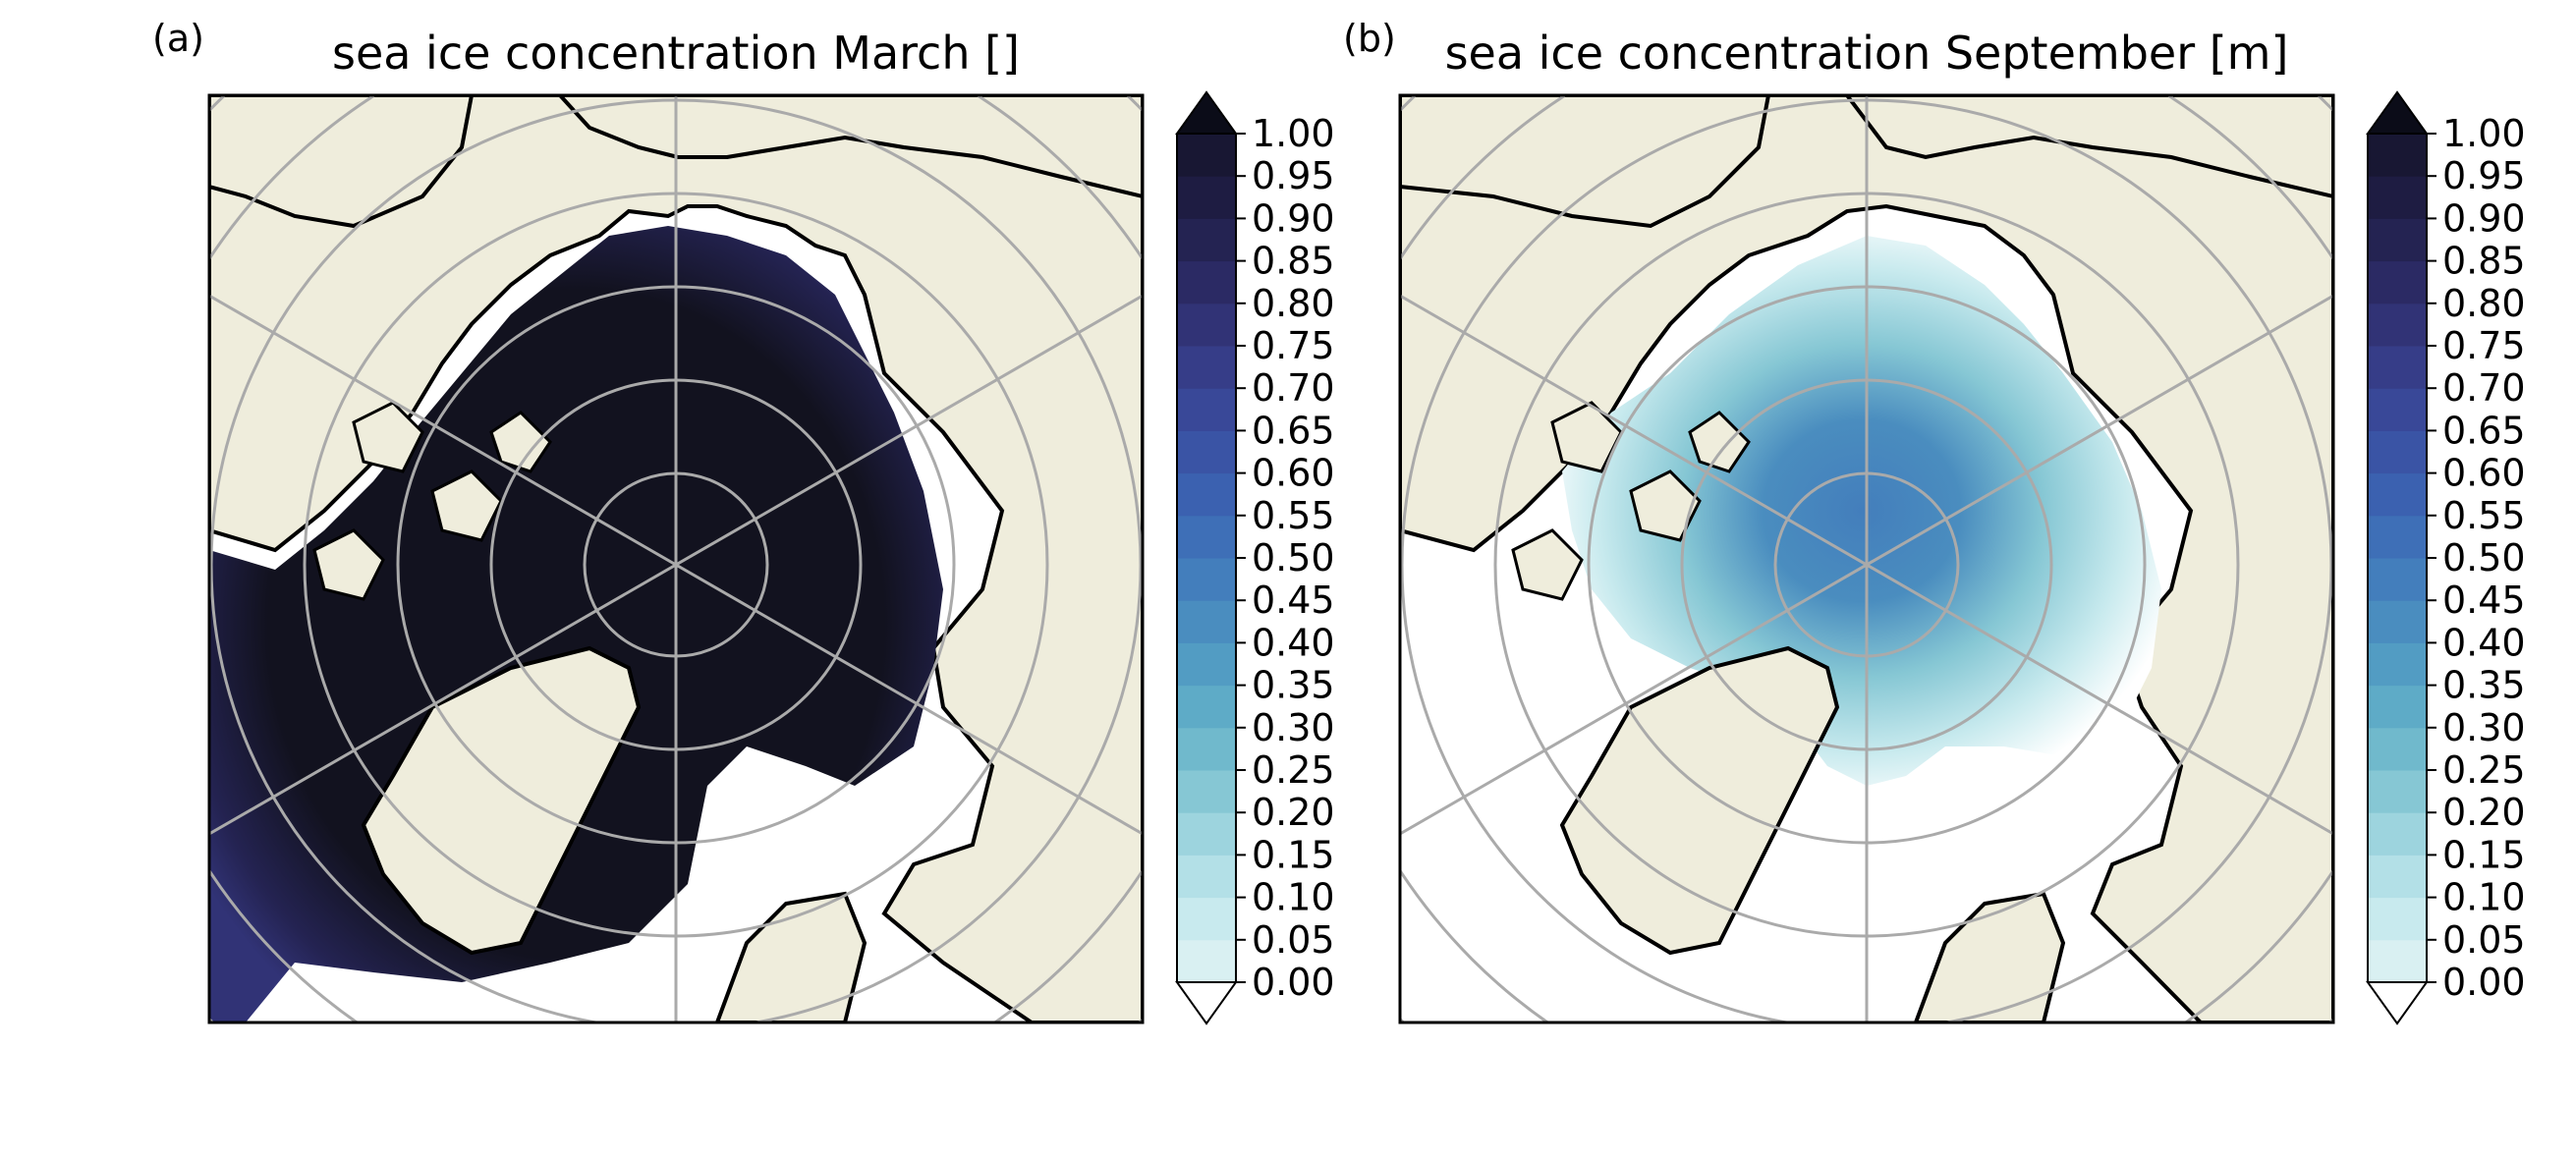 The image size is (2576, 1160). What do you see at coordinates (178, 38) in the screenshot?
I see `panel-label-a: (a)` at bounding box center [178, 38].